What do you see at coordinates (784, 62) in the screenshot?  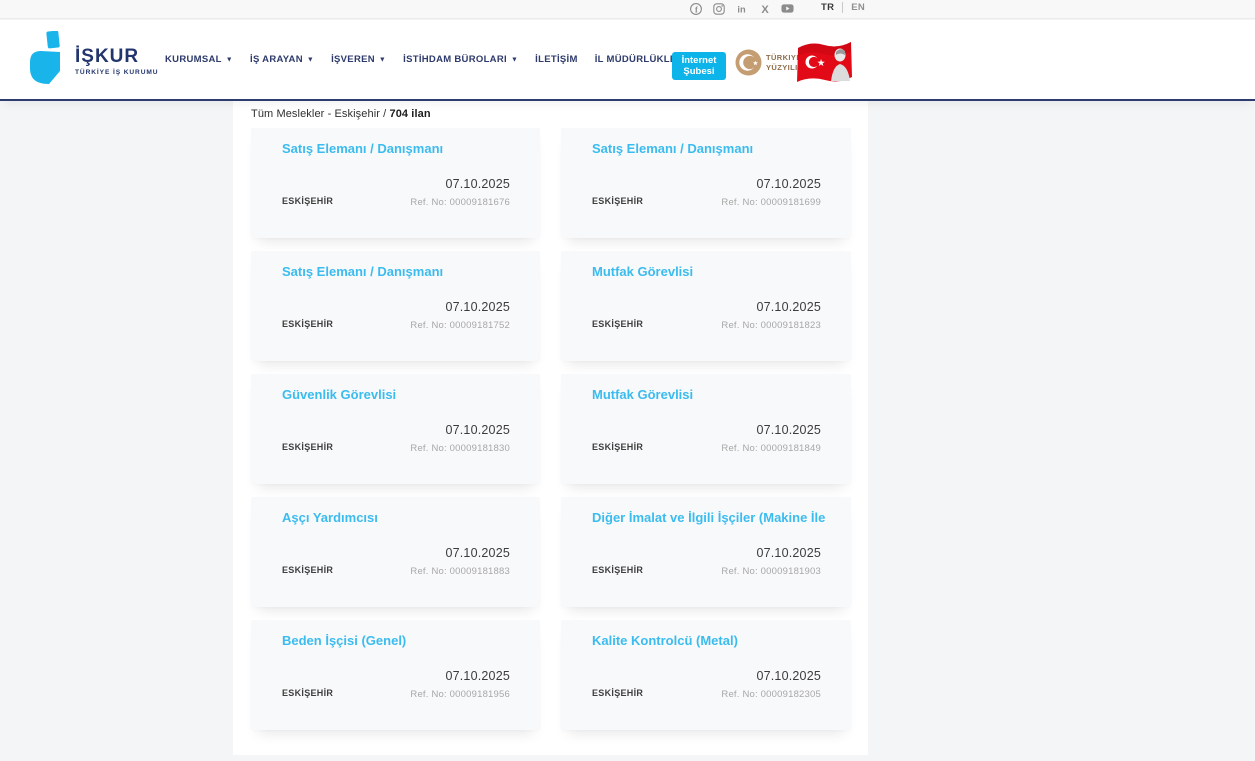 I see `turkiye-yuzyili-text: TÜRKIYE YÜZYILI` at bounding box center [784, 62].